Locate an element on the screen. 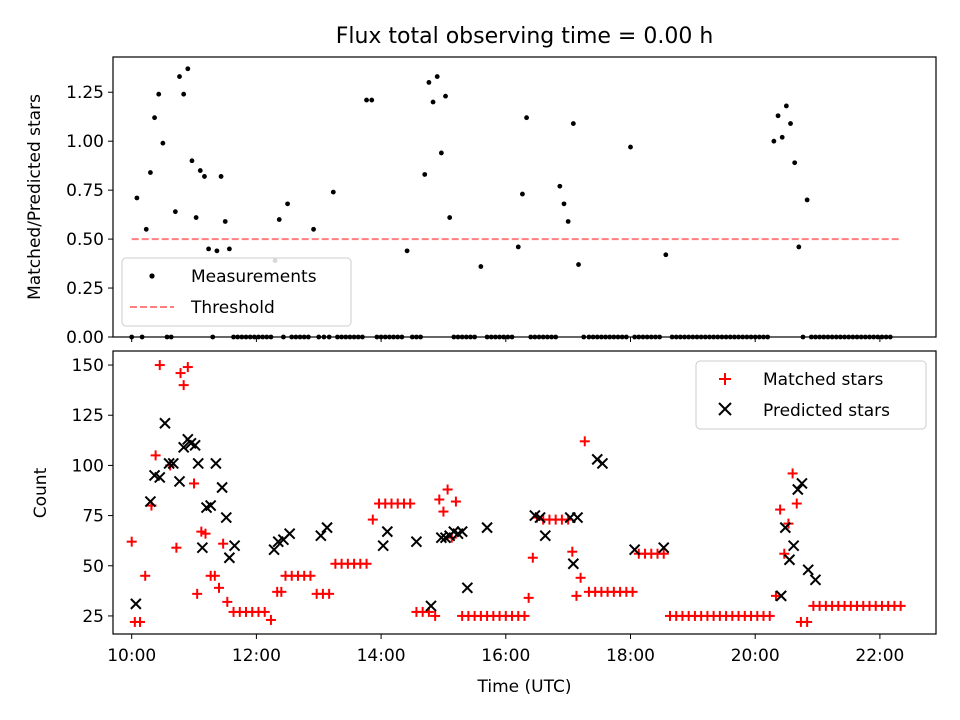 The height and width of the screenshot is (720, 960). bottom-y-tick-label: 150 is located at coordinates (88, 366).